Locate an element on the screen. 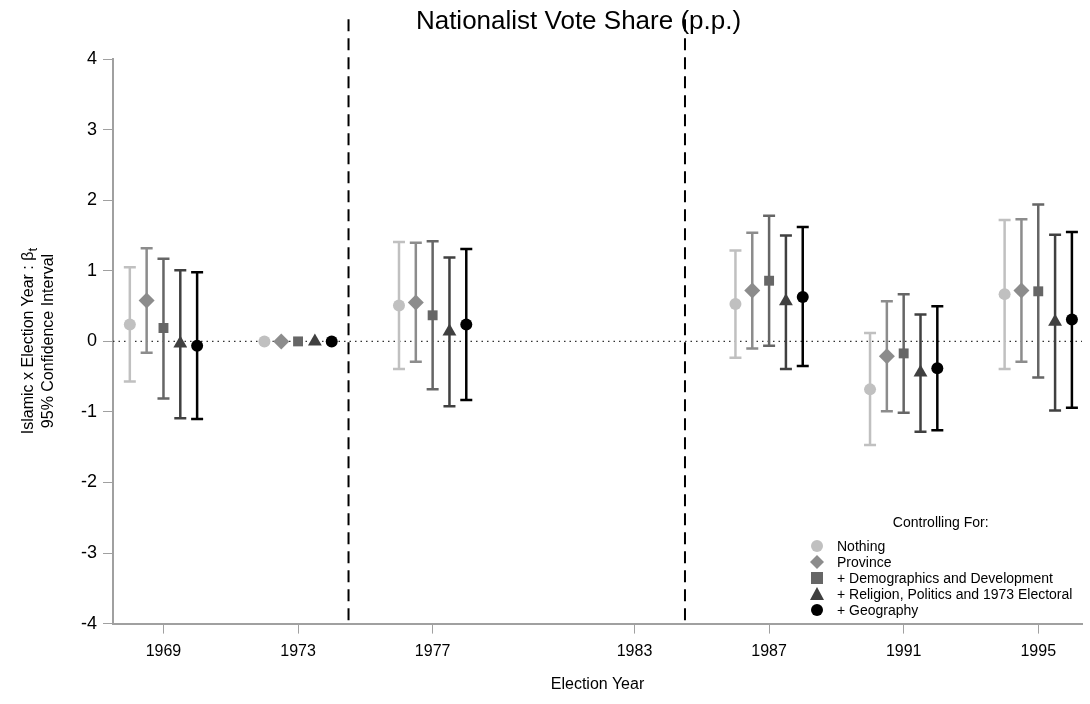  y-tick-label: 0 is located at coordinates (91, 340).